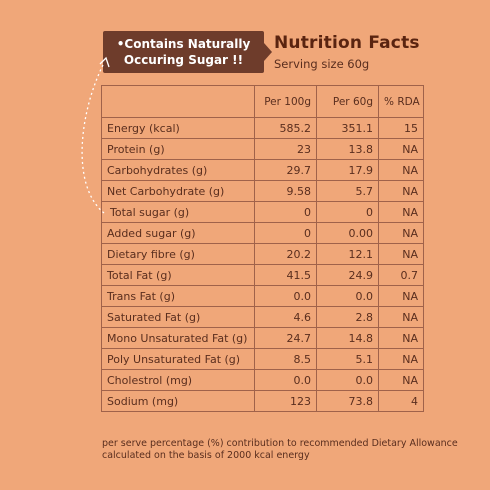 This screenshot has width=490, height=490. Describe the element at coordinates (285, 254) in the screenshot. I see `per-100g-value: 20.2` at that location.